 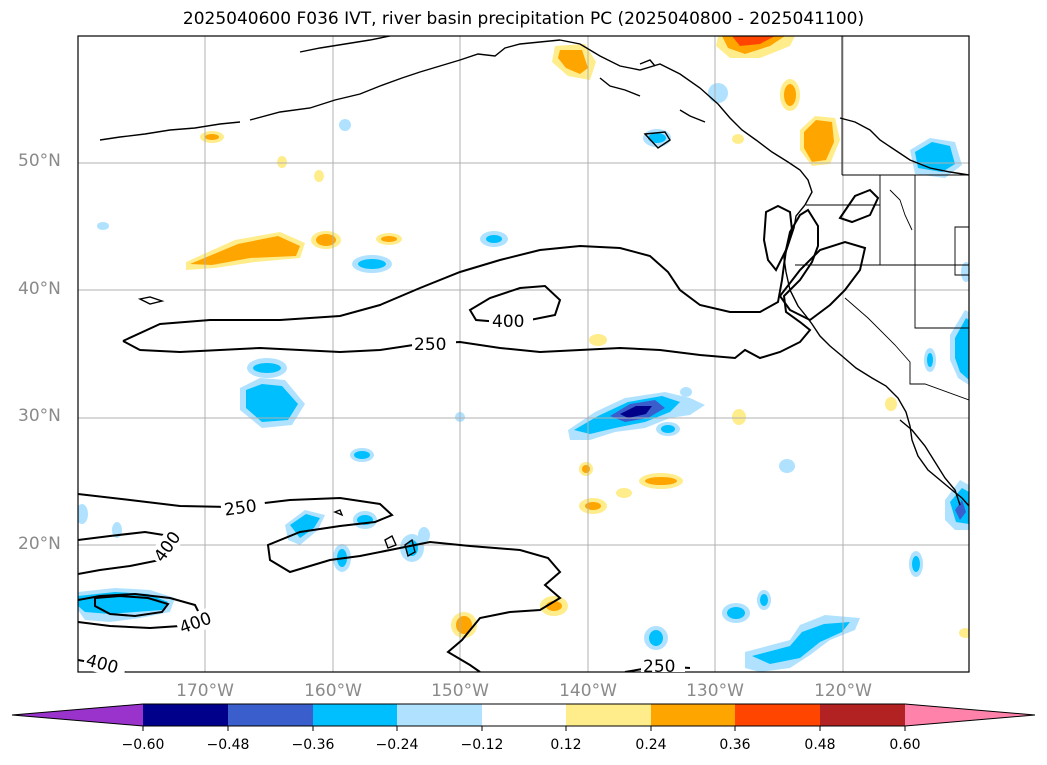 I want to click on lon-label-170w: 170°W, so click(x=205, y=691).